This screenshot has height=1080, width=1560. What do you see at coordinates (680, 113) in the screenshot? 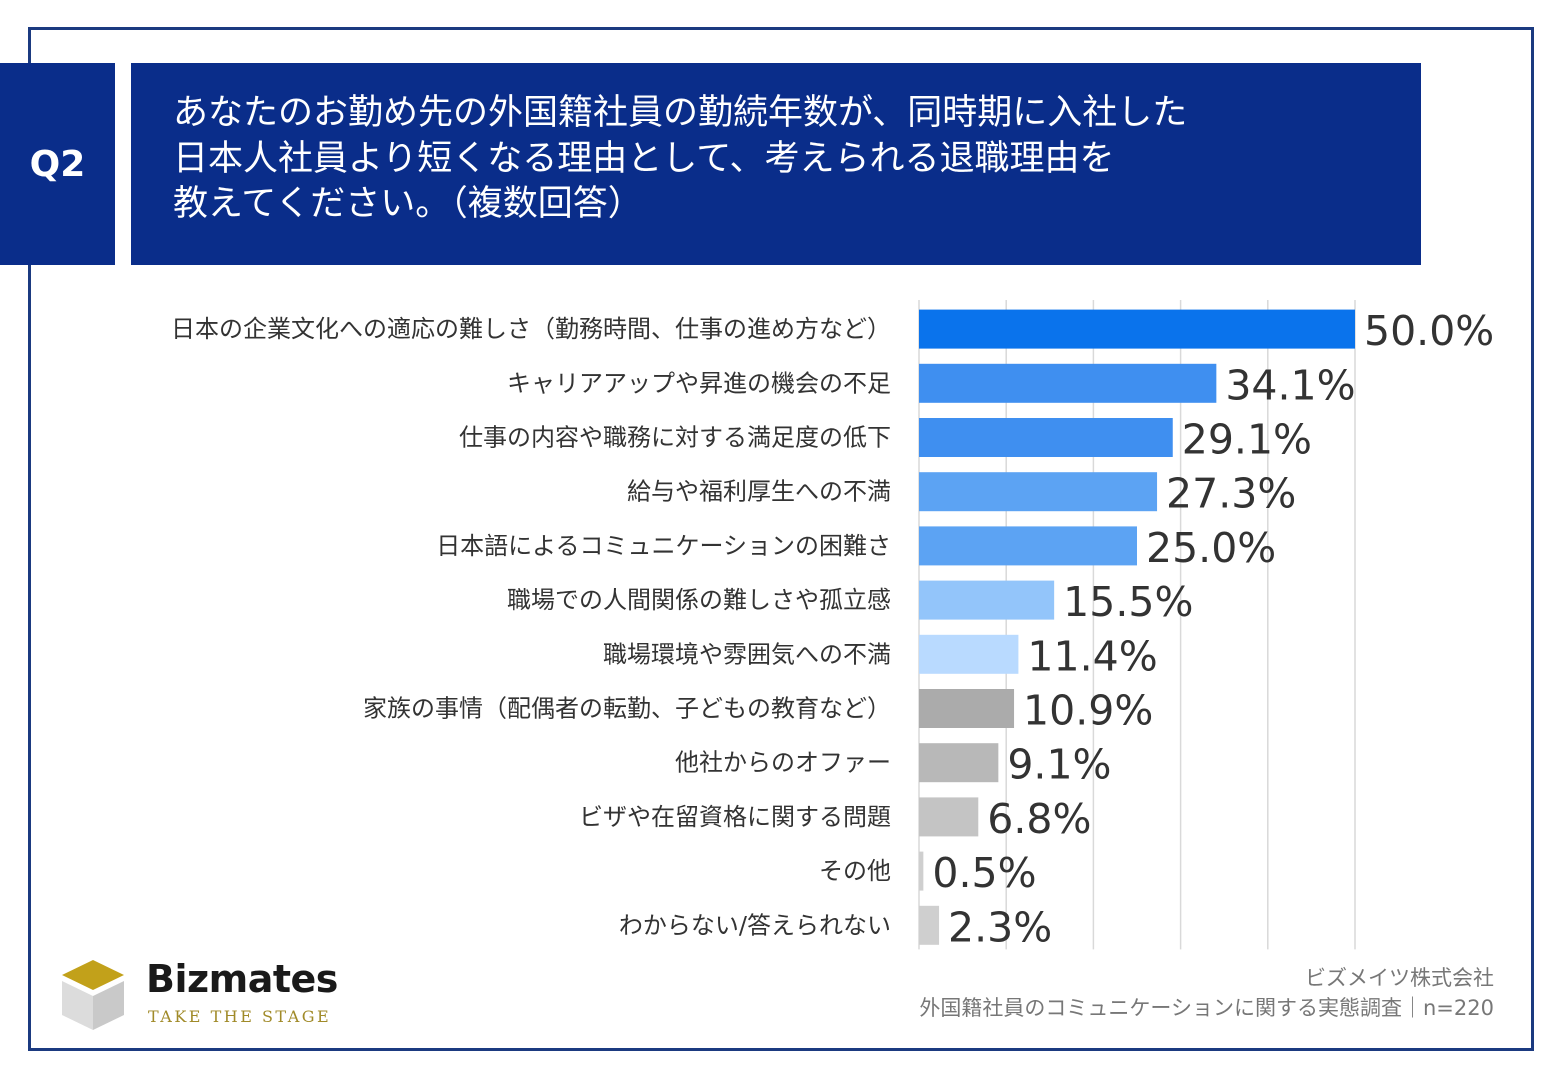
I see `question-title-line-1: あなたのお勤め先の外国籍社員の勤続年数が、同時期に入社した` at bounding box center [680, 113].